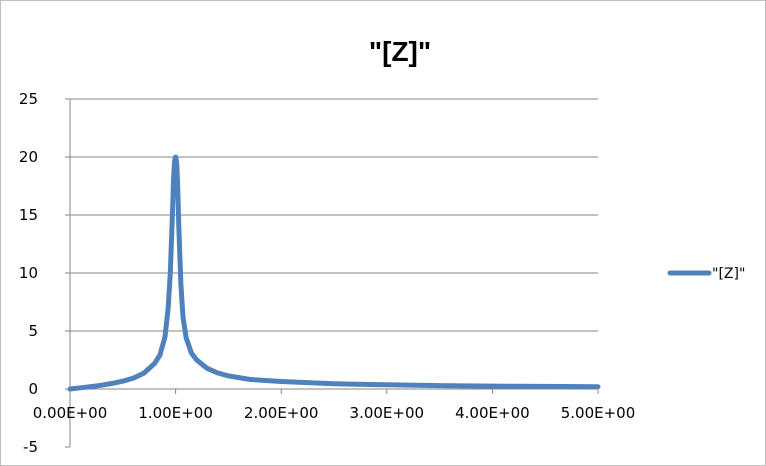 This screenshot has width=766, height=466. I want to click on y-tick-label: -5, so click(30, 447).